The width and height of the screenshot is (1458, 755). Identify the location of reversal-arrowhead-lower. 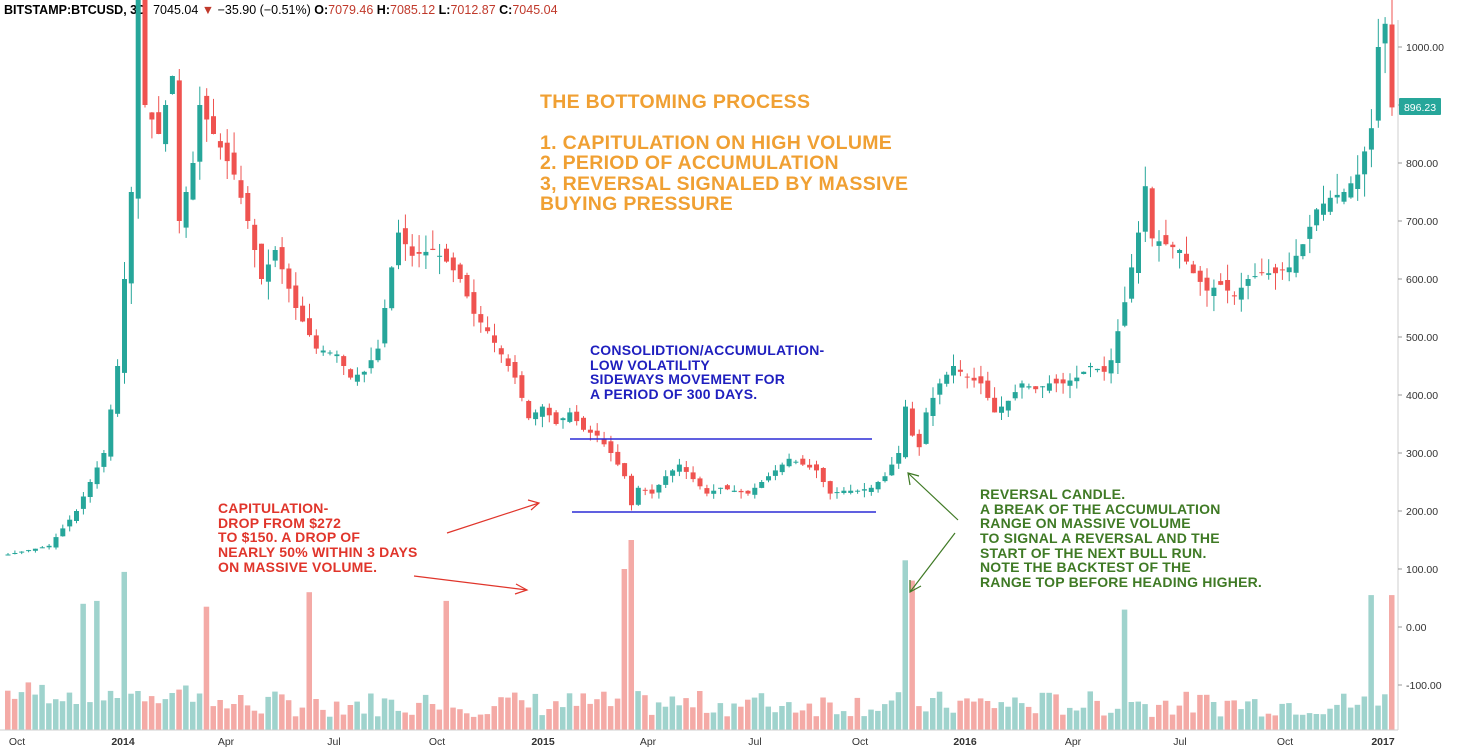
(915, 587).